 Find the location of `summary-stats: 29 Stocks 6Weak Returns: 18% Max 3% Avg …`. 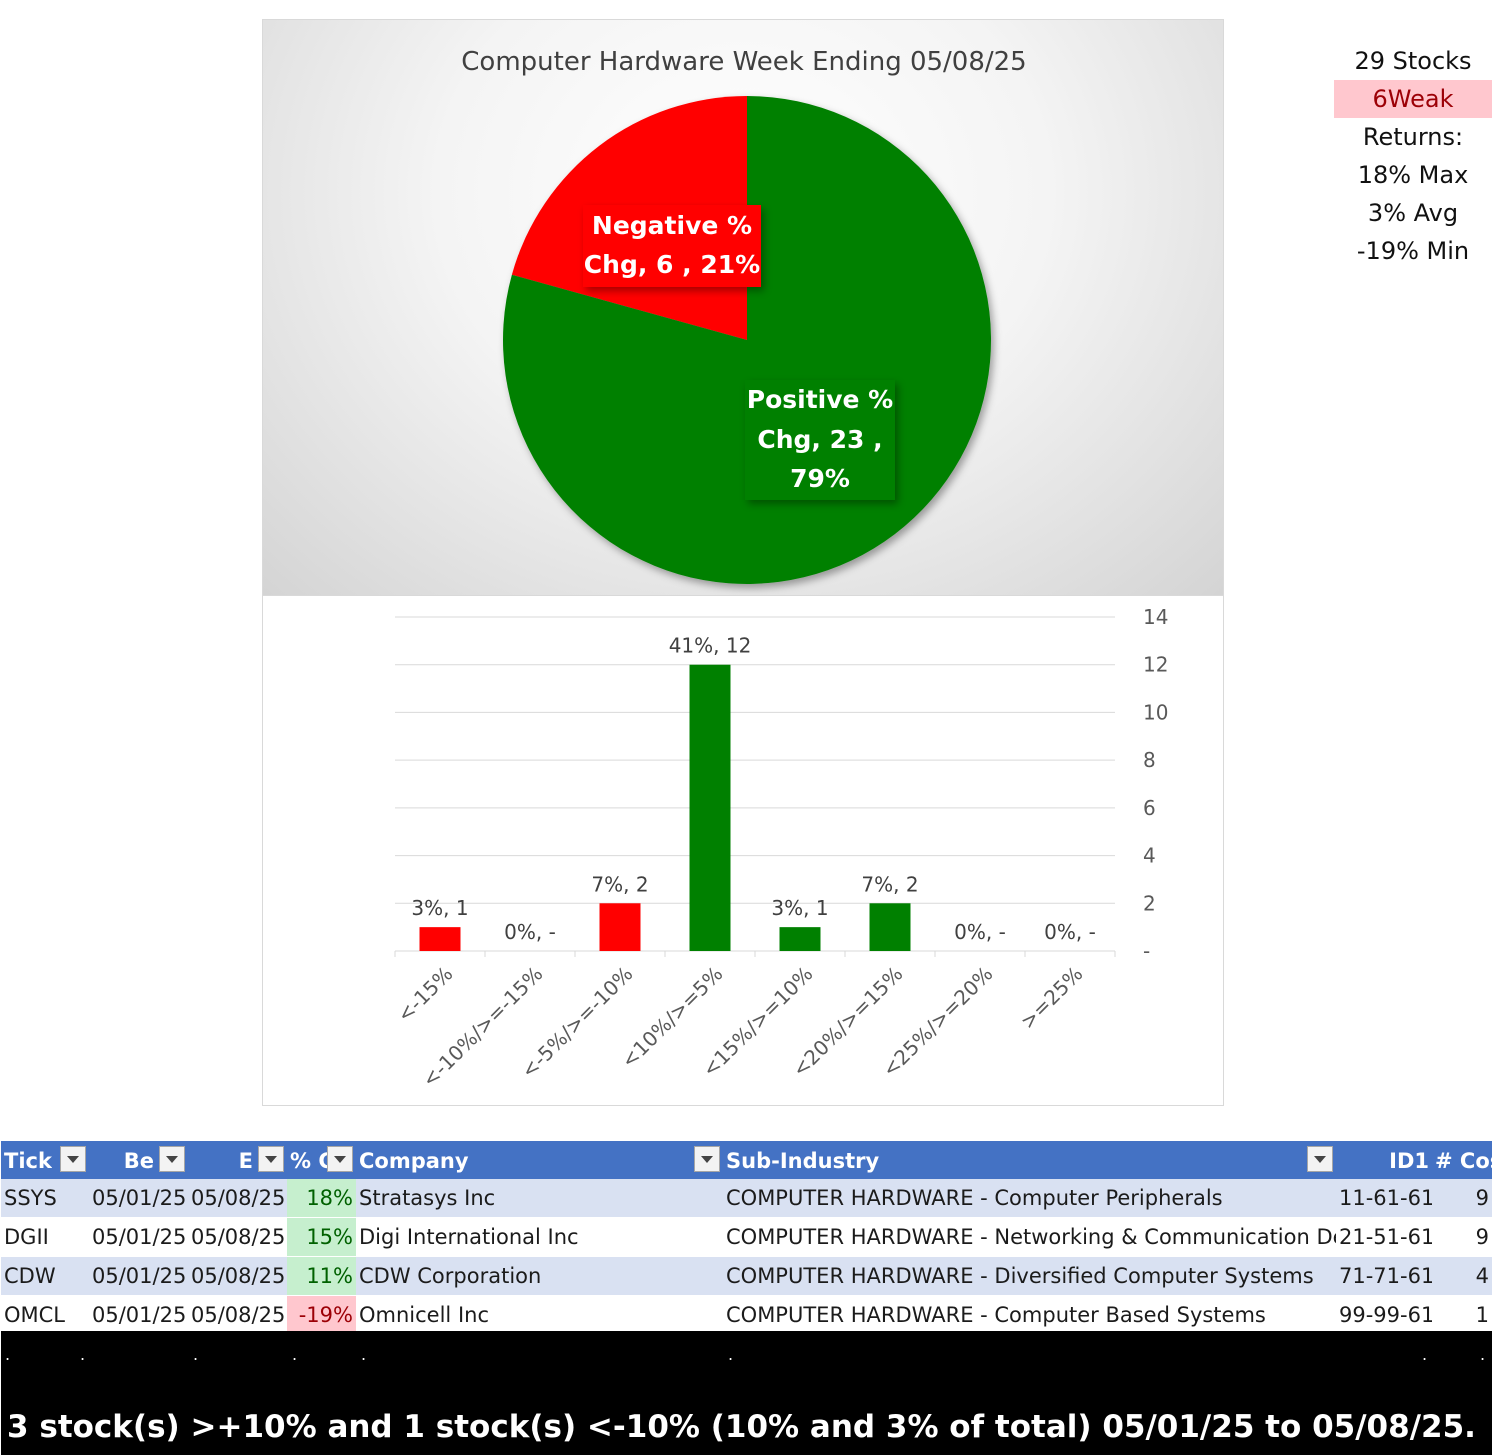

summary-stats: 29 Stocks 6Weak Returns: 18% Max 3% Avg … is located at coordinates (1413, 156).